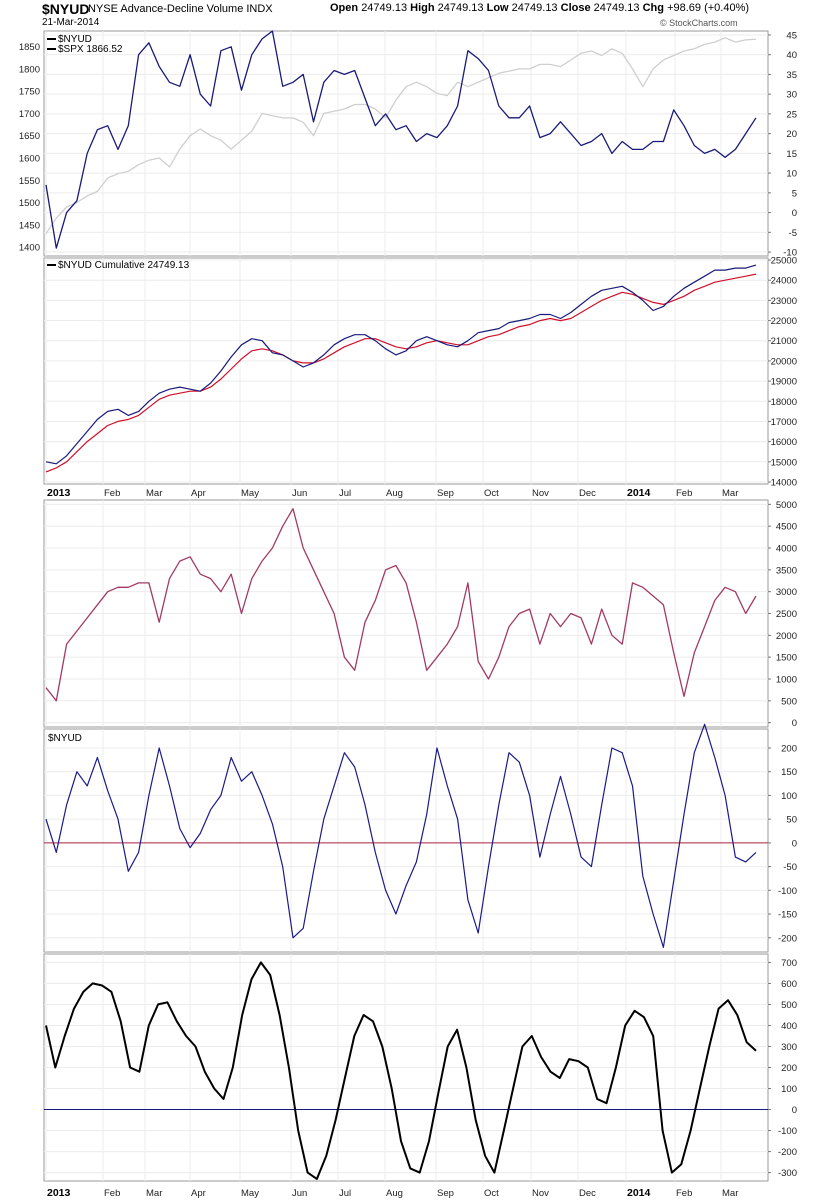 The width and height of the screenshot is (820, 1200). What do you see at coordinates (616, 8) in the screenshot?
I see `close-value: 24749.13` at bounding box center [616, 8].